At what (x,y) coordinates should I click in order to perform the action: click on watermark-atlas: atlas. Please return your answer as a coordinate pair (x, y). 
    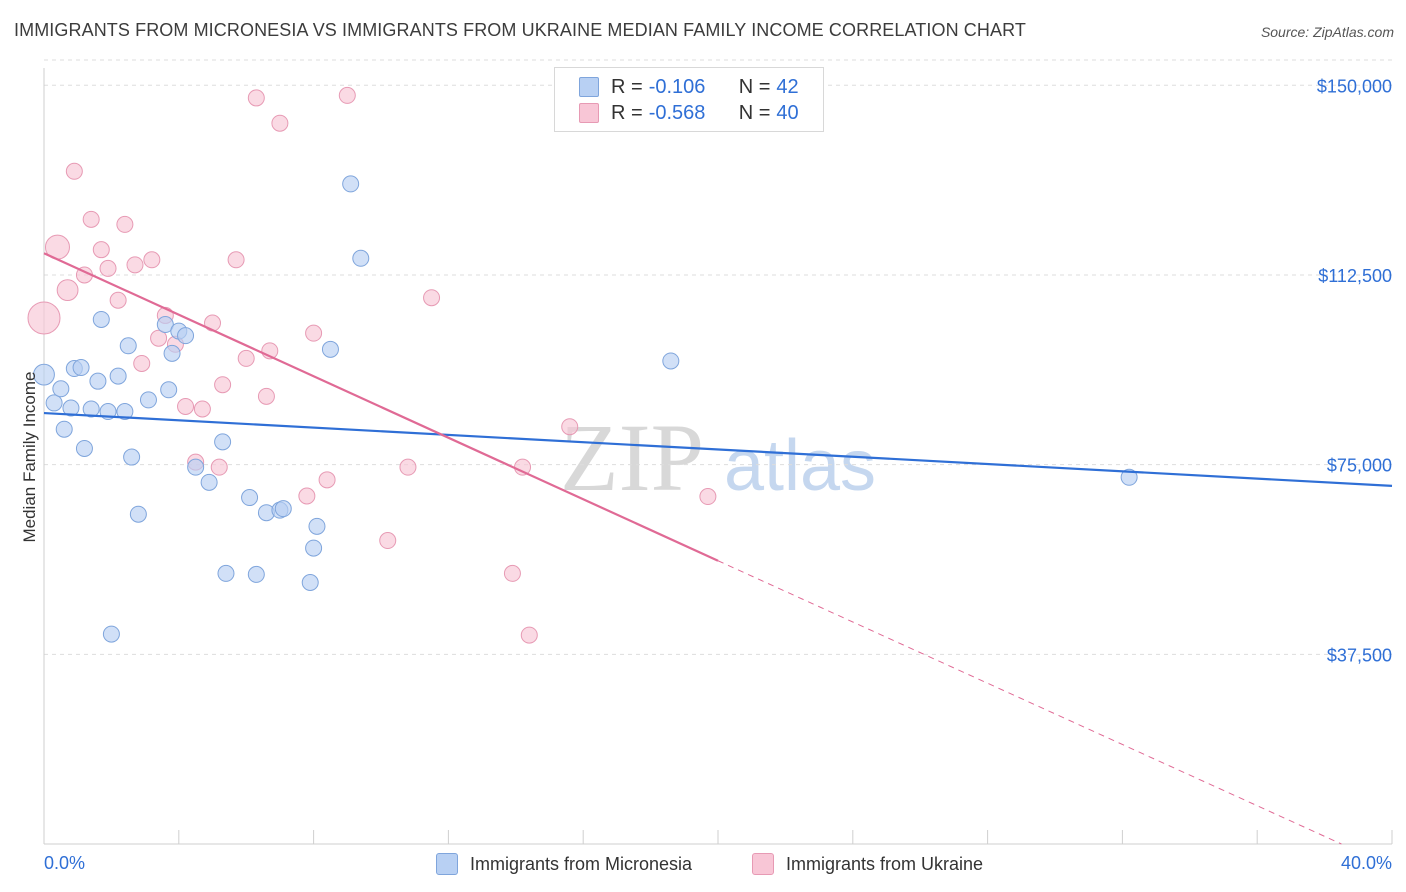
    Looking at the image, I should click on (800, 466).